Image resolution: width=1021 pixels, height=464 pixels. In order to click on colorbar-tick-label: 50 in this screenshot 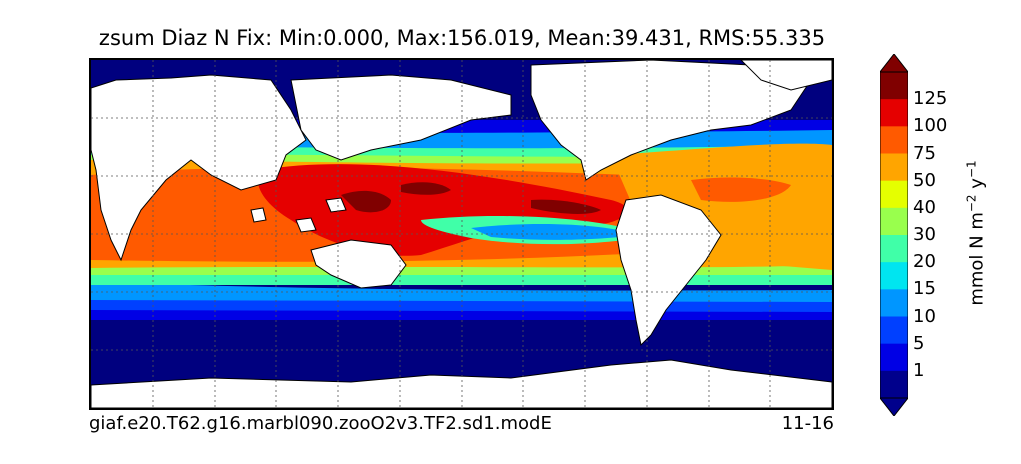, I will do `click(924, 180)`.